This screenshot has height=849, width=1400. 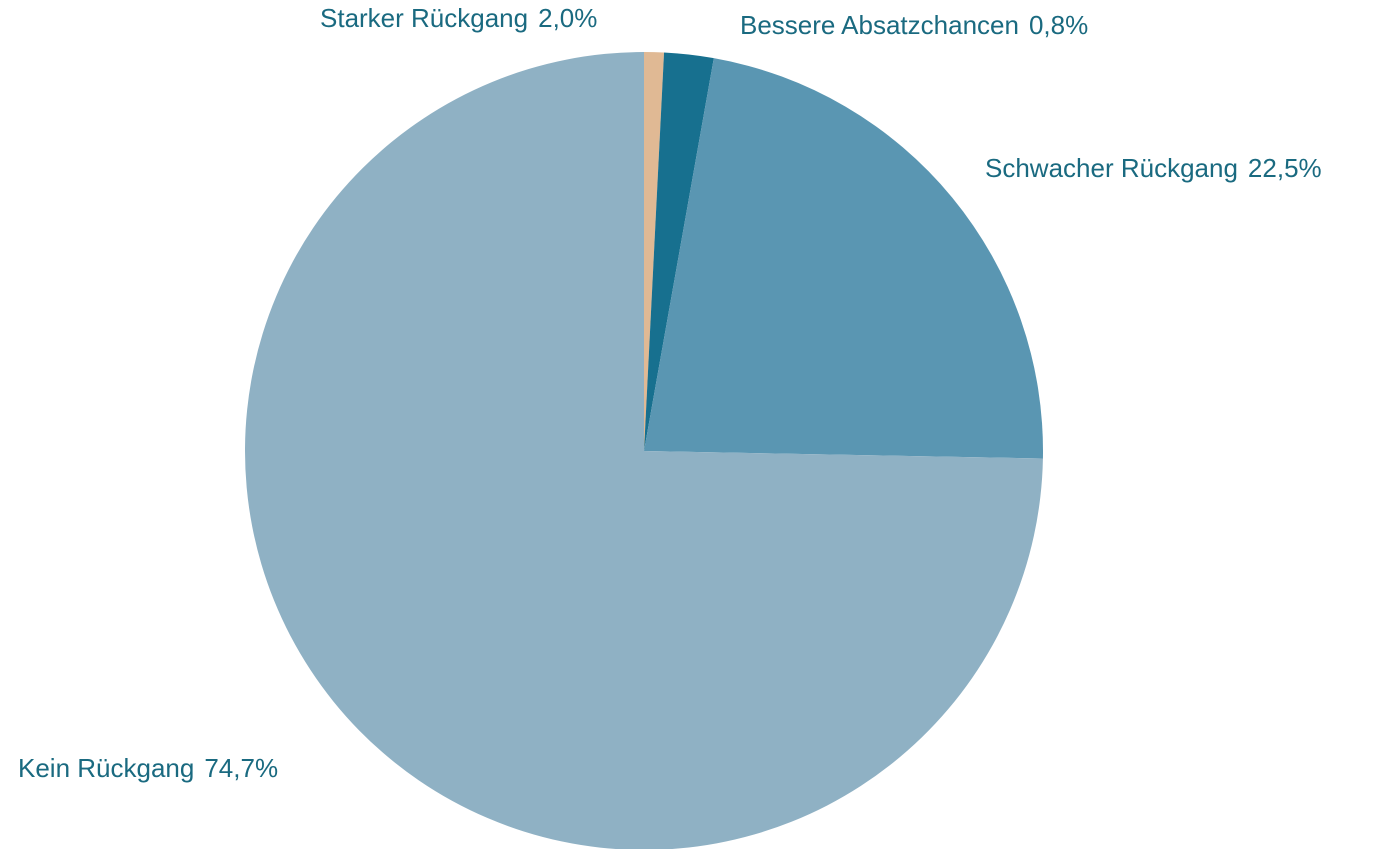 I want to click on slice-label-value: 22,5%, so click(x=1285, y=168).